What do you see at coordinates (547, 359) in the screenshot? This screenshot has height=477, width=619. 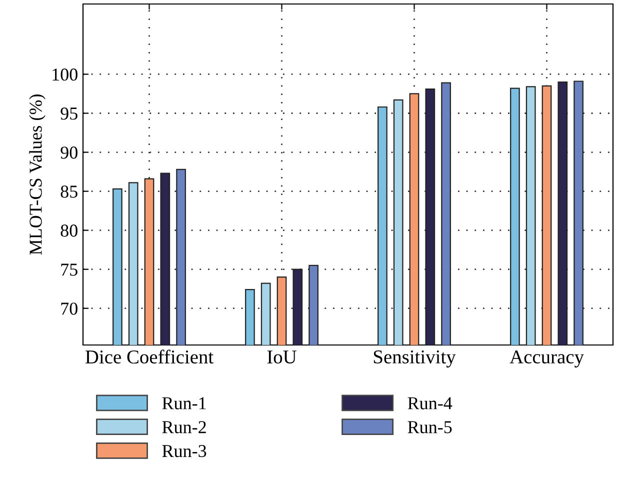 I see `x-tick-label: Accuracy` at bounding box center [547, 359].